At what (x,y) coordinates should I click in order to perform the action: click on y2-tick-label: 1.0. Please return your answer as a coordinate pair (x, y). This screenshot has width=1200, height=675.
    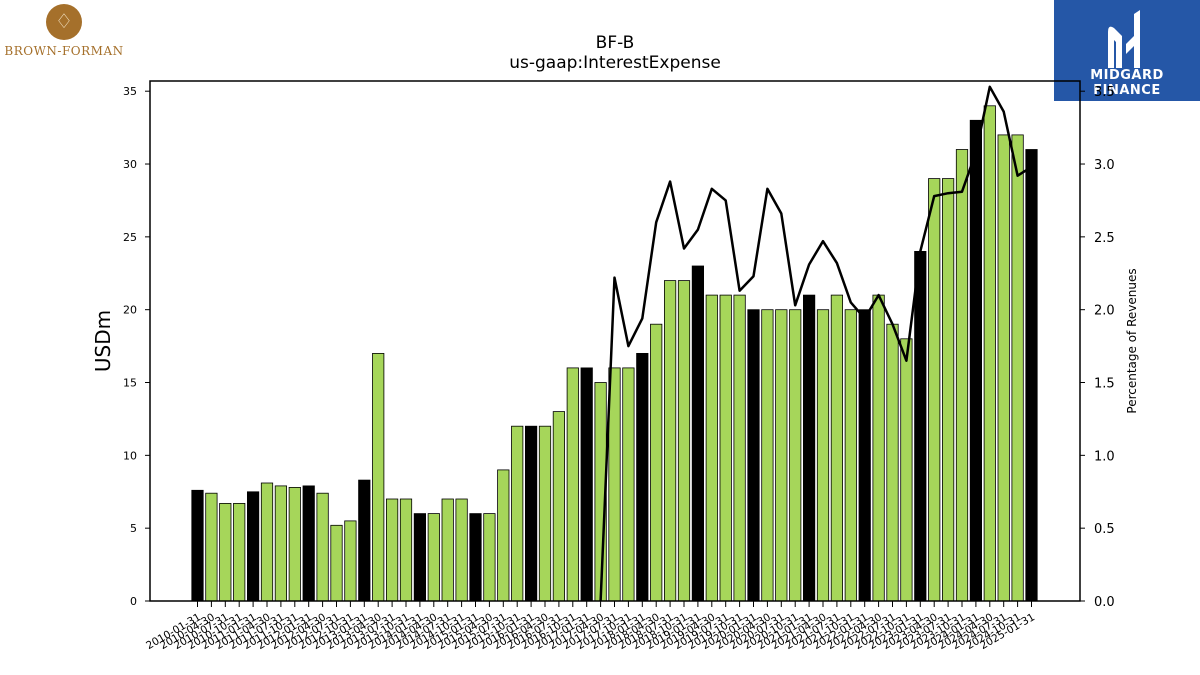
    Looking at the image, I should click on (1104, 456).